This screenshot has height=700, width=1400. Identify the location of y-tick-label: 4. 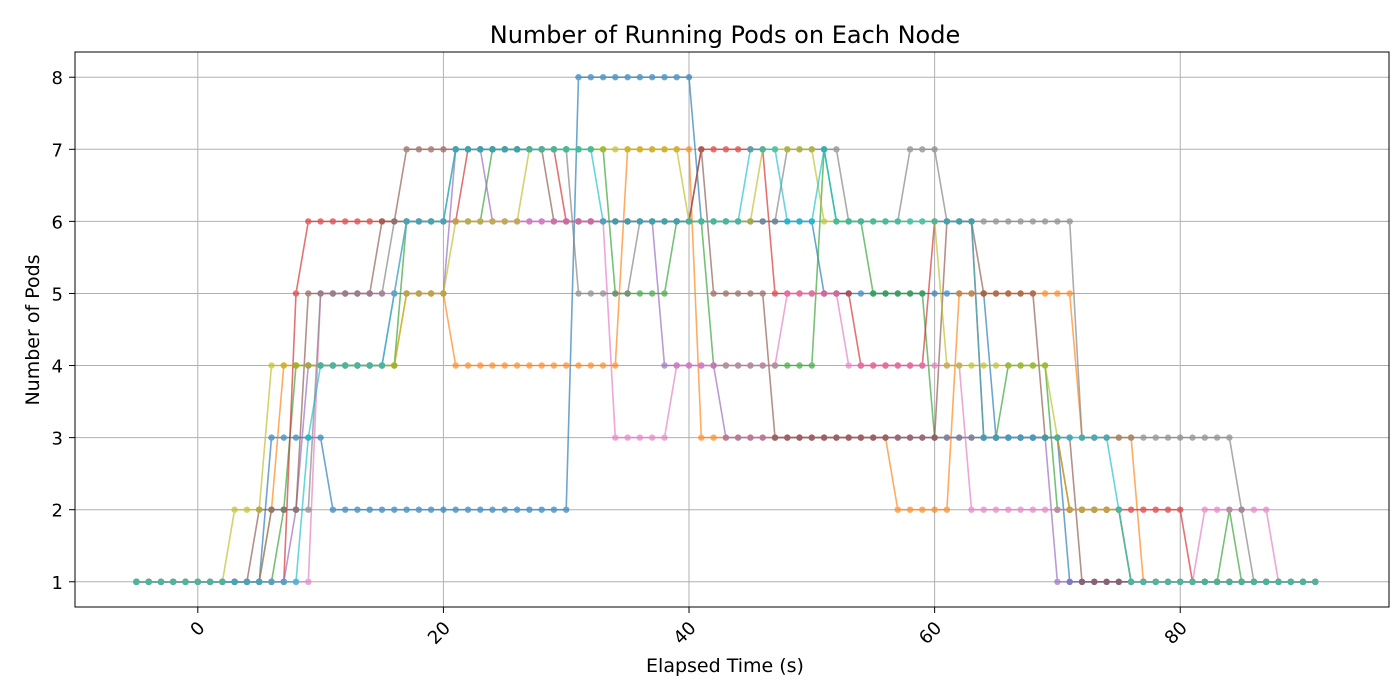
(57, 367).